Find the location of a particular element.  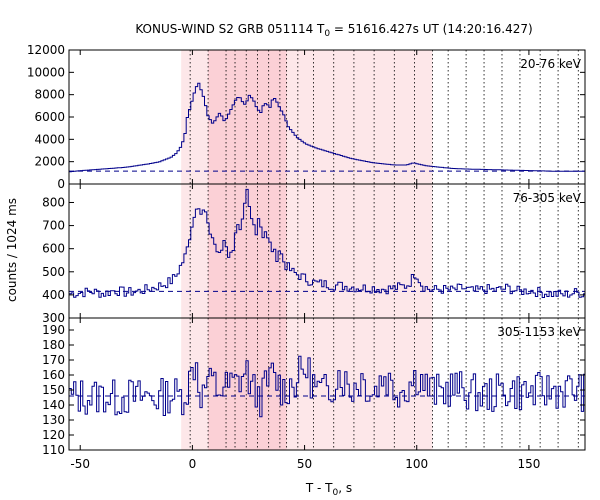

y-tick-label: 500 is located at coordinates (53, 272).